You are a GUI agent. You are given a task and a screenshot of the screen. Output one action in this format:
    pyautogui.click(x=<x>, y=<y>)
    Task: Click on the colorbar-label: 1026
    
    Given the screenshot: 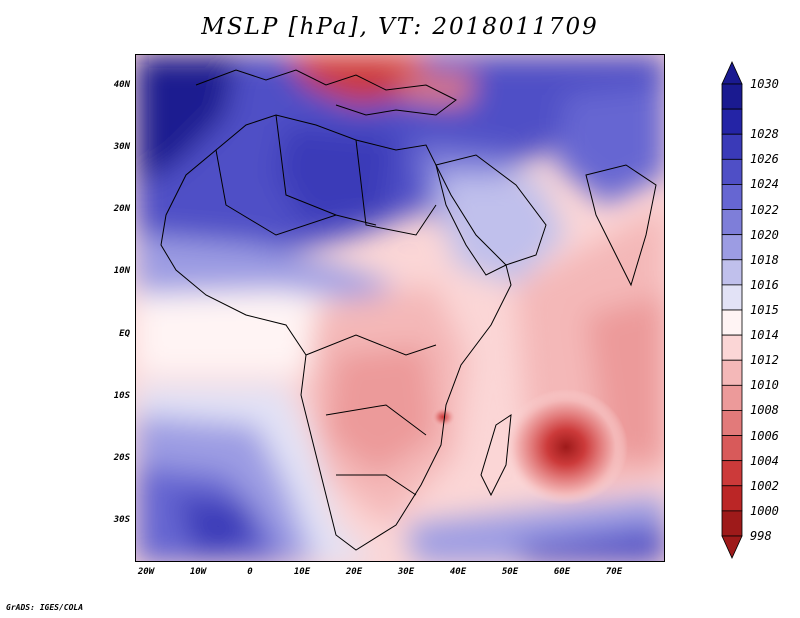 What is the action you would take?
    pyautogui.click(x=764, y=159)
    